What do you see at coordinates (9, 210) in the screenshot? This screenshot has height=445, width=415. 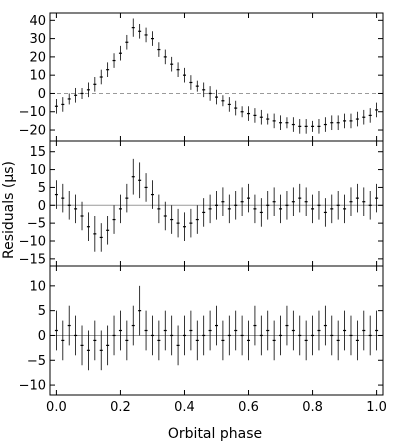 I see `y-axis-label: Residuals (μs)` at bounding box center [9, 210].